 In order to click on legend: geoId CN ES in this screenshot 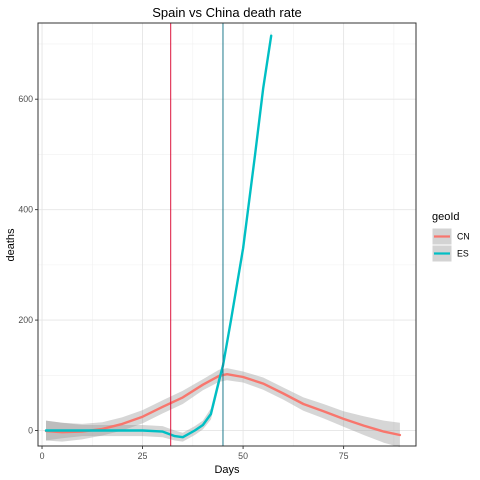, I will do `click(450, 237)`.